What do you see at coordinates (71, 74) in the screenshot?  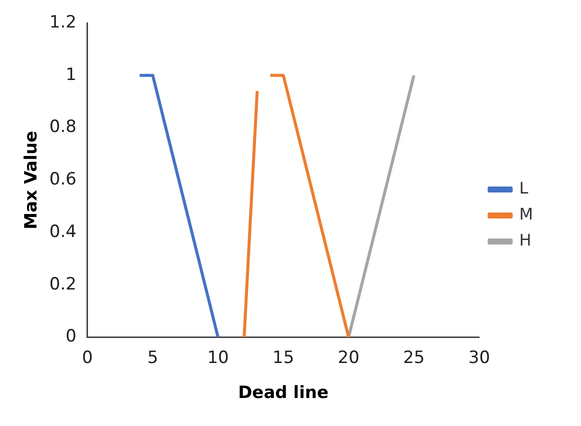 I see `y-tick-label: 1` at bounding box center [71, 74].